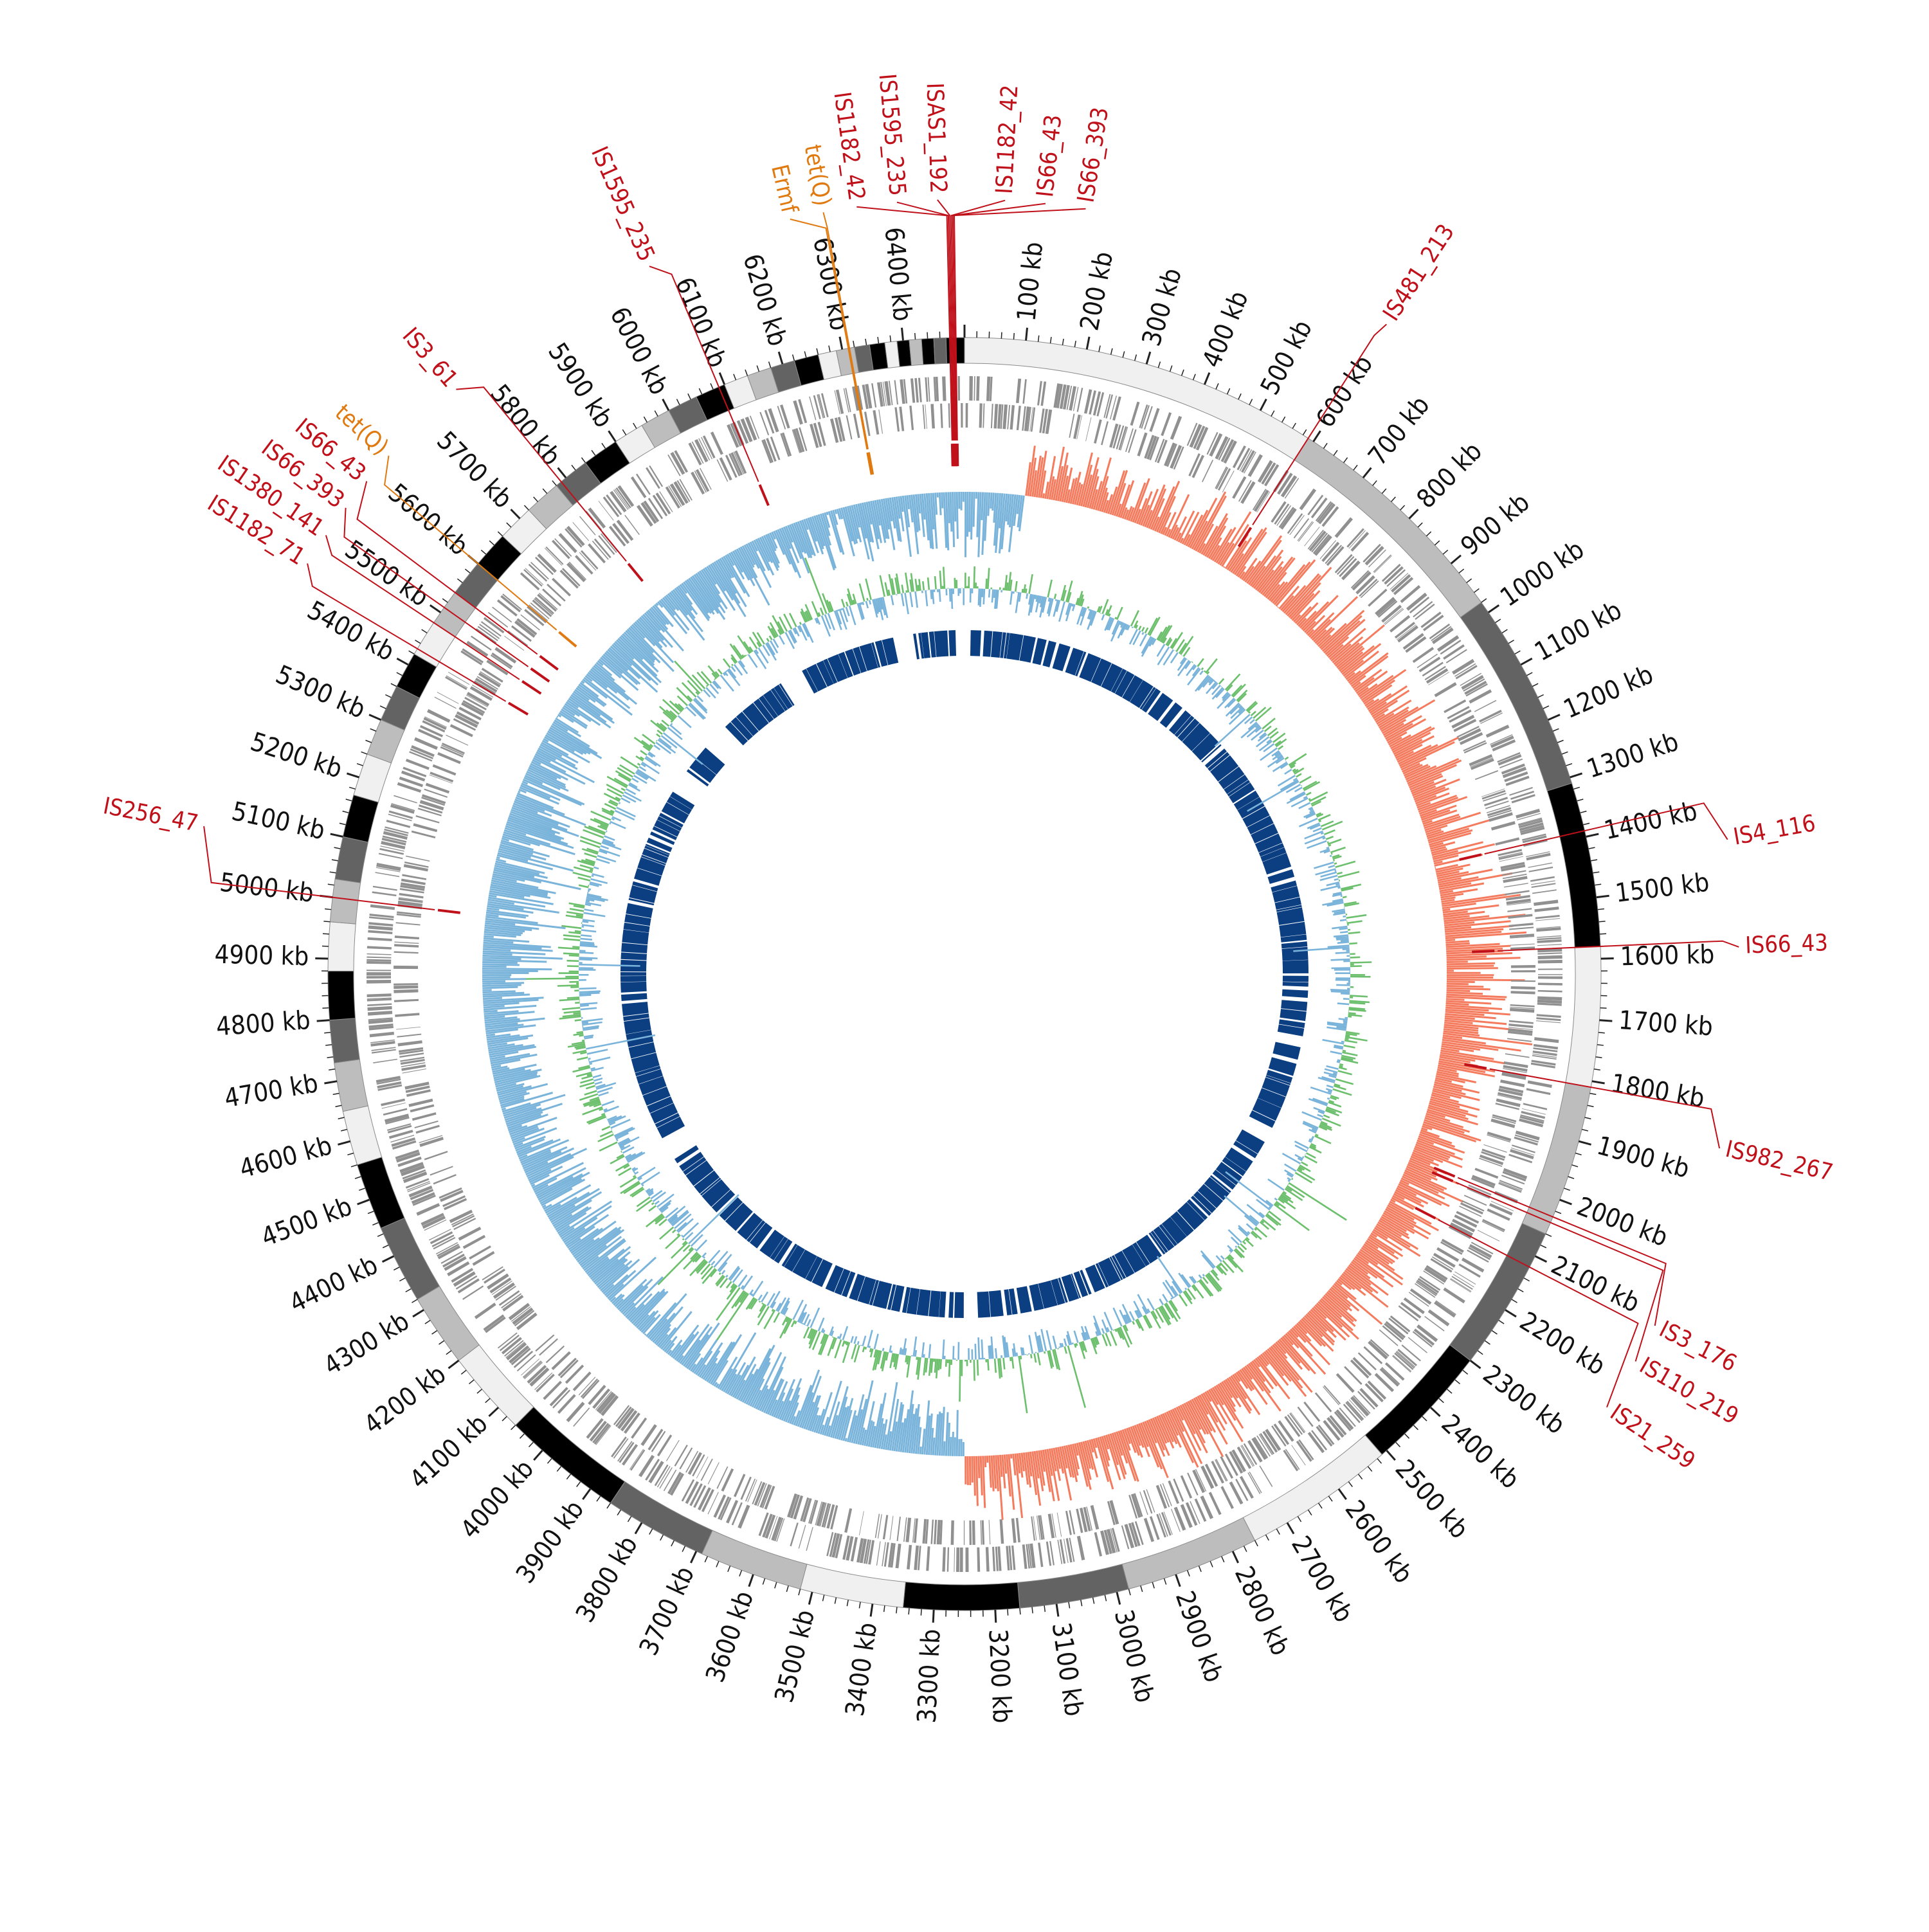  Describe the element at coordinates (550, 1542) in the screenshot. I see `scale-tick-label: 3900 kb` at that location.